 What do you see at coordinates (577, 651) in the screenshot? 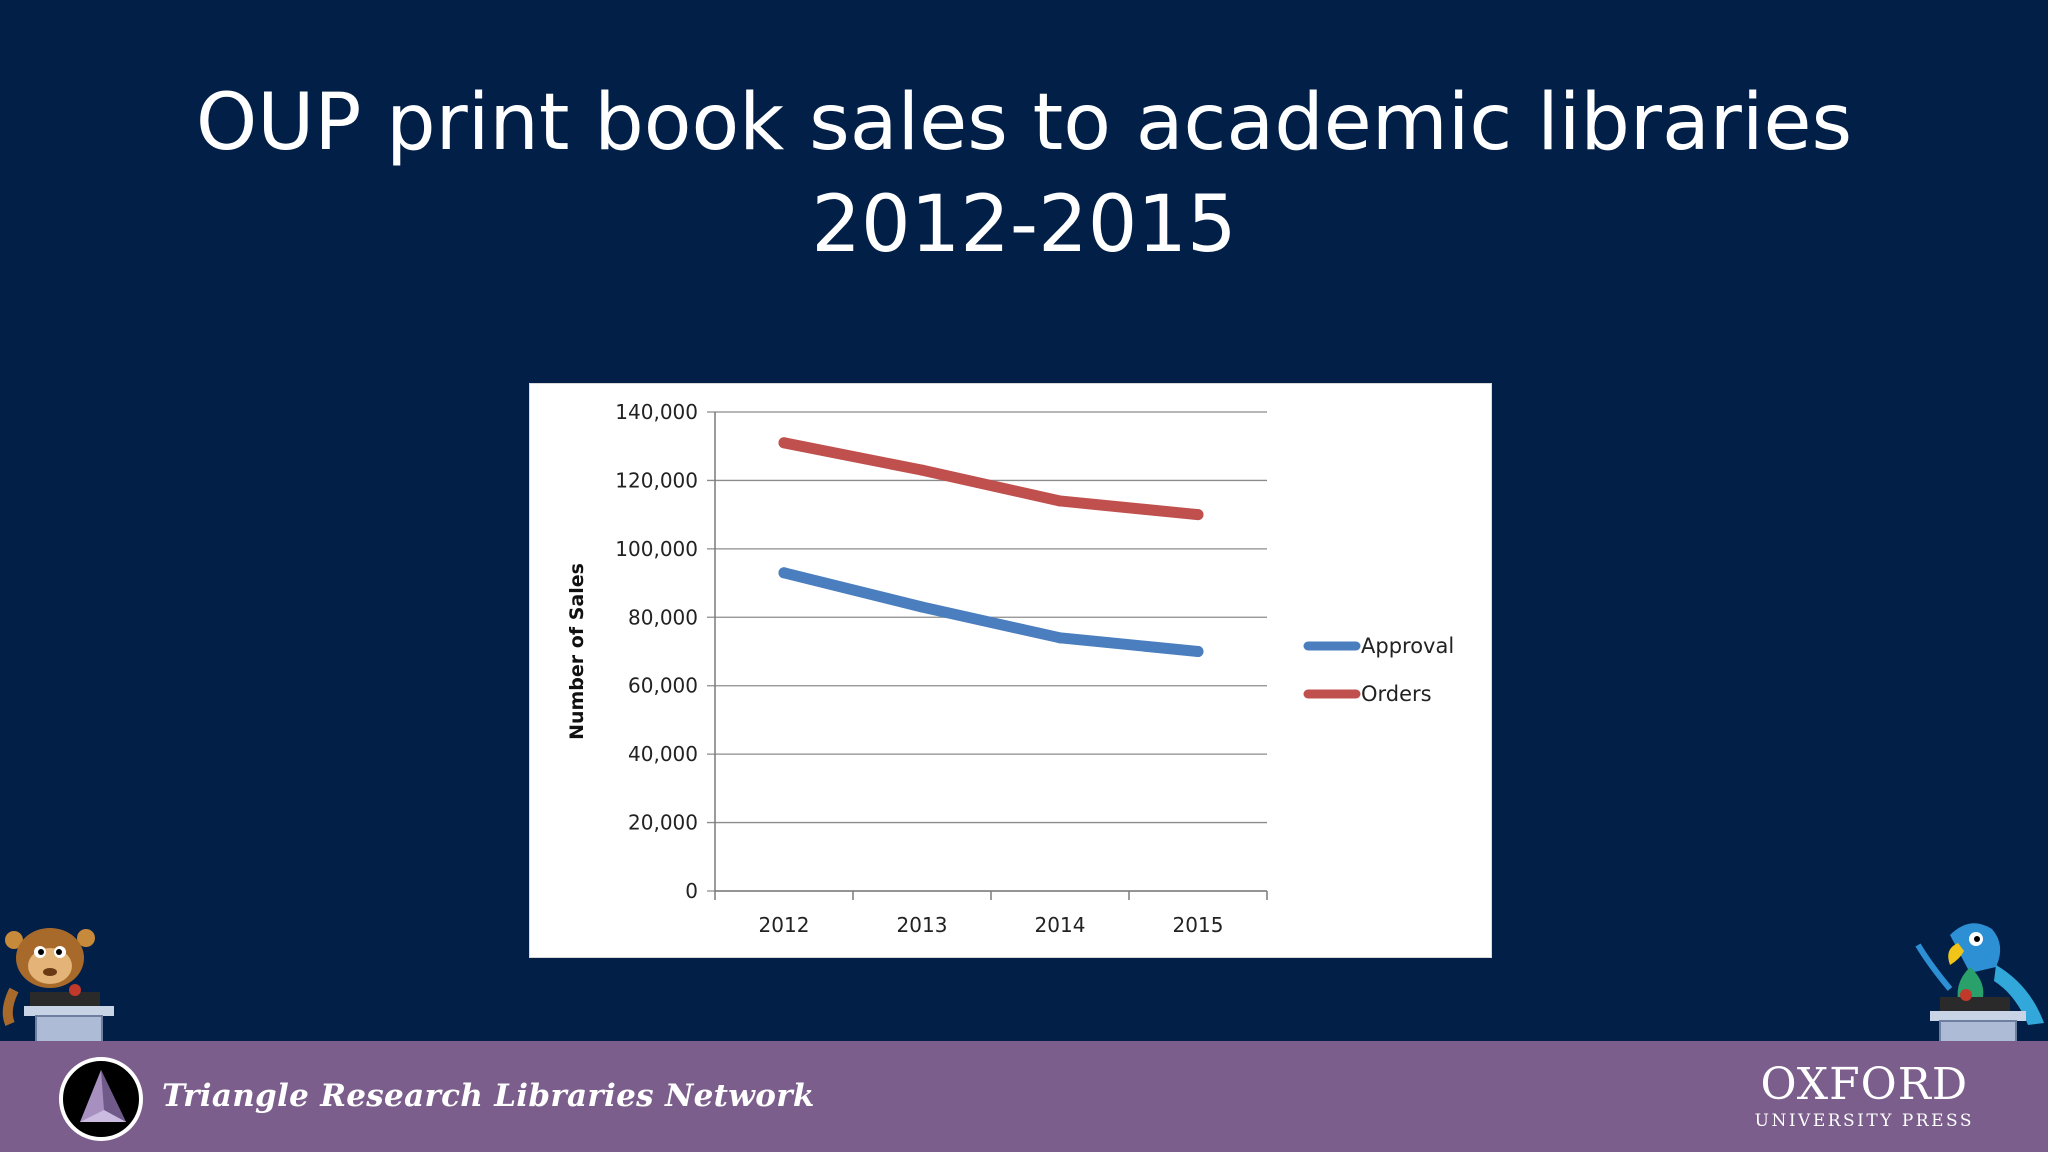
I see `y-axis-title: Number of Sales` at bounding box center [577, 651].